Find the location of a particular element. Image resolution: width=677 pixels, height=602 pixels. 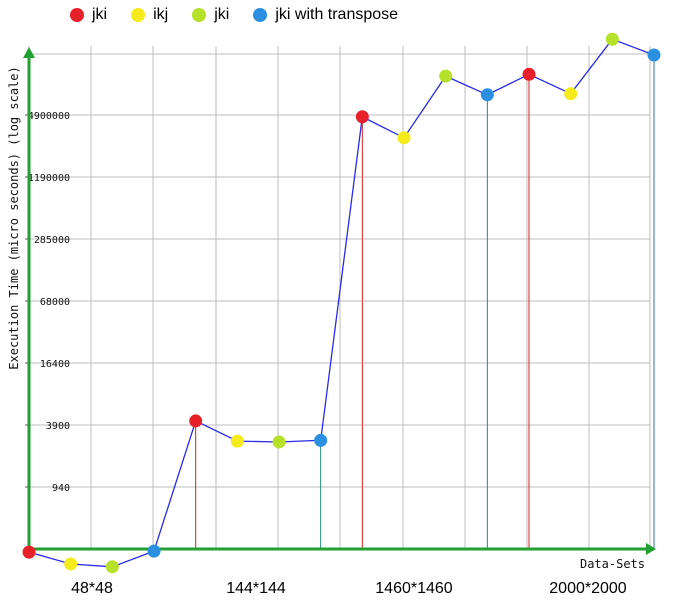

legend-item-0: jki is located at coordinates (88, 15).